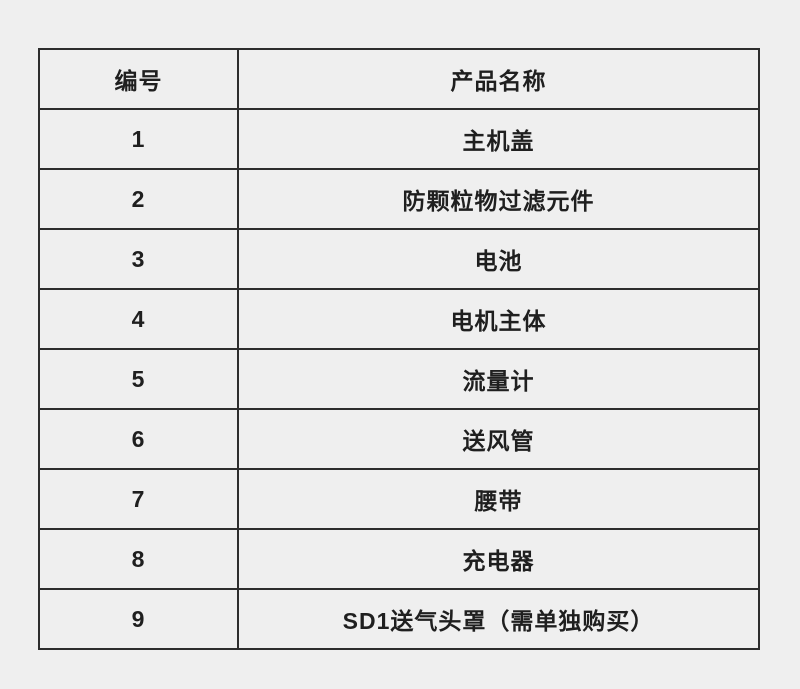 The height and width of the screenshot is (689, 800). I want to click on table-row: 2 防颗粒物过滤元件, so click(399, 199).